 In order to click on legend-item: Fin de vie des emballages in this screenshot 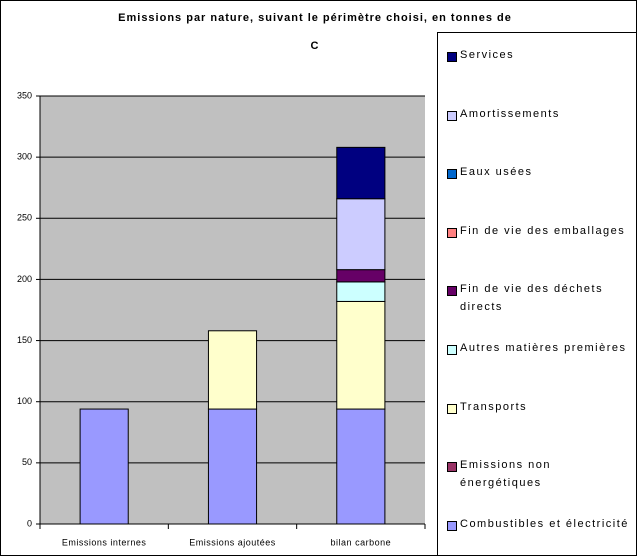, I will do `click(541, 232)`.